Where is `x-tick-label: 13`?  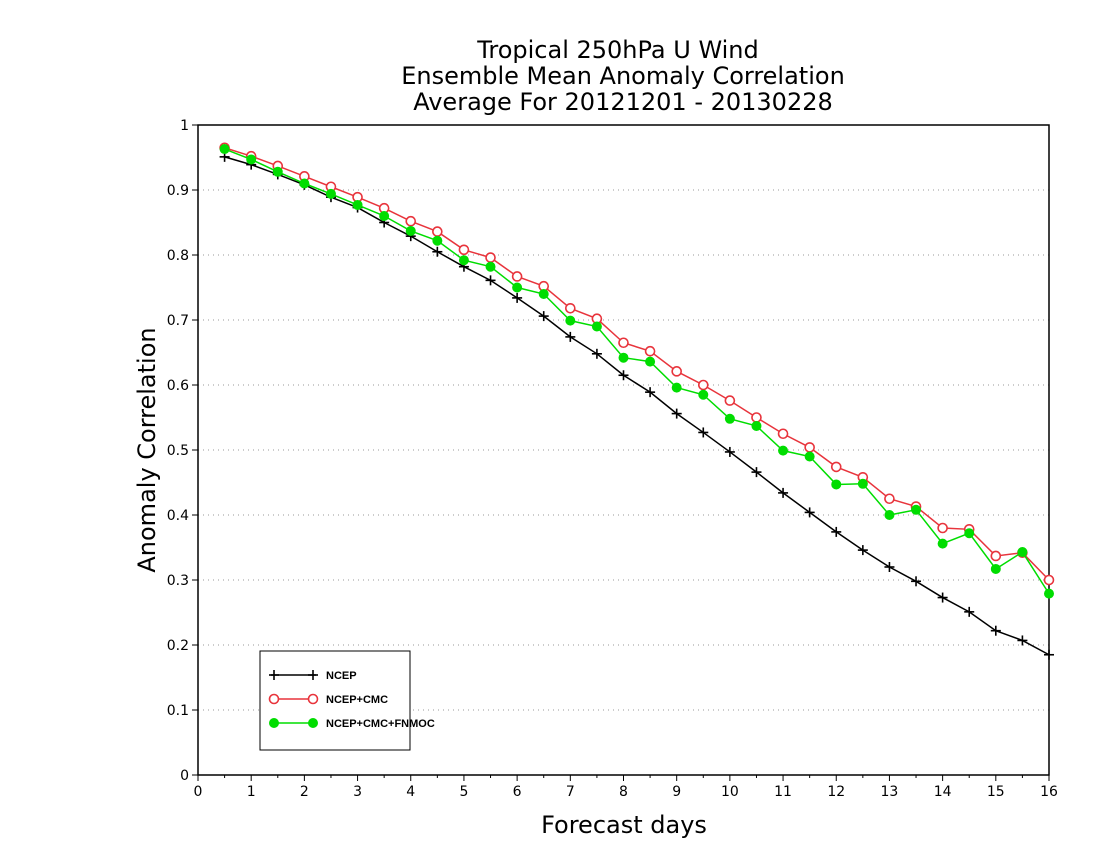
x-tick-label: 13 is located at coordinates (890, 792).